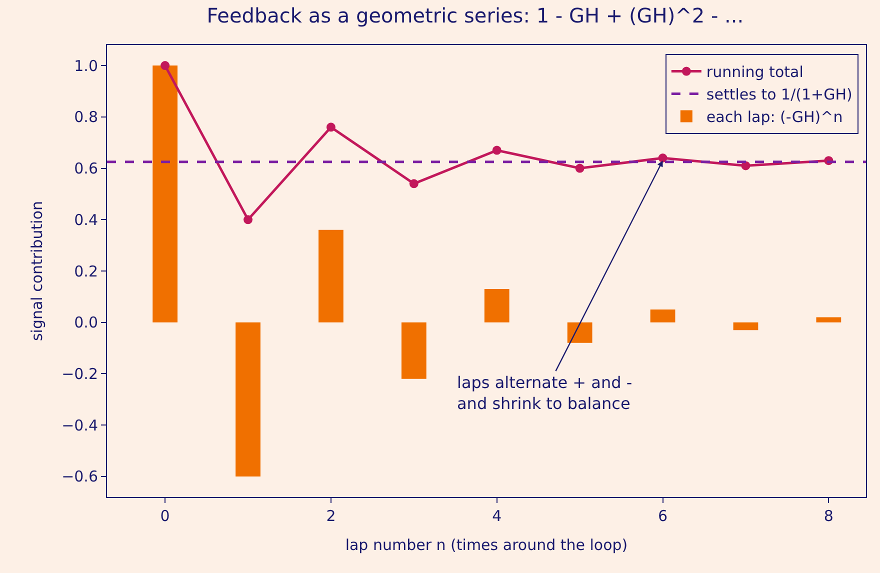 The width and height of the screenshot is (880, 573). What do you see at coordinates (80, 373) in the screenshot?
I see `y-tick-label: −0.2` at bounding box center [80, 373].